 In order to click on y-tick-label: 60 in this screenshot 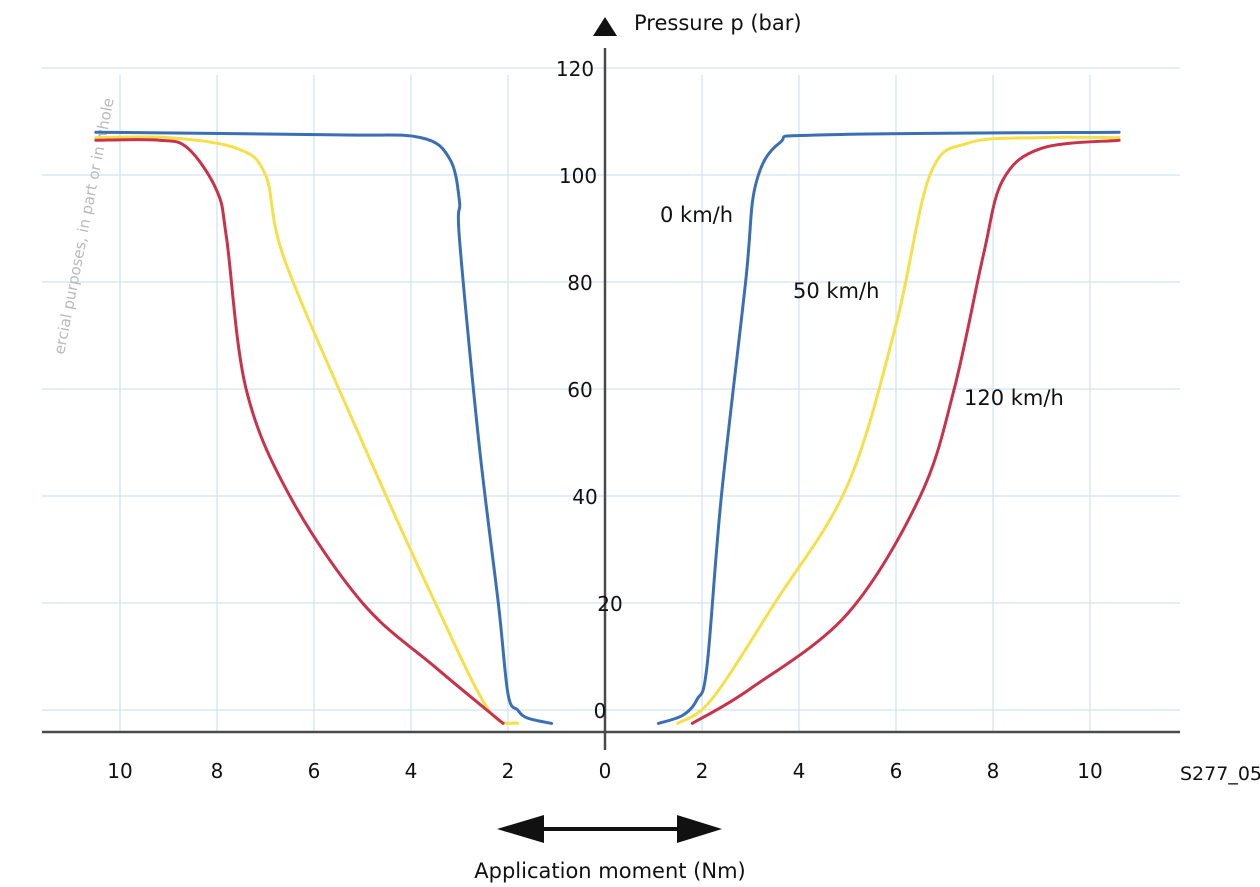, I will do `click(579, 390)`.